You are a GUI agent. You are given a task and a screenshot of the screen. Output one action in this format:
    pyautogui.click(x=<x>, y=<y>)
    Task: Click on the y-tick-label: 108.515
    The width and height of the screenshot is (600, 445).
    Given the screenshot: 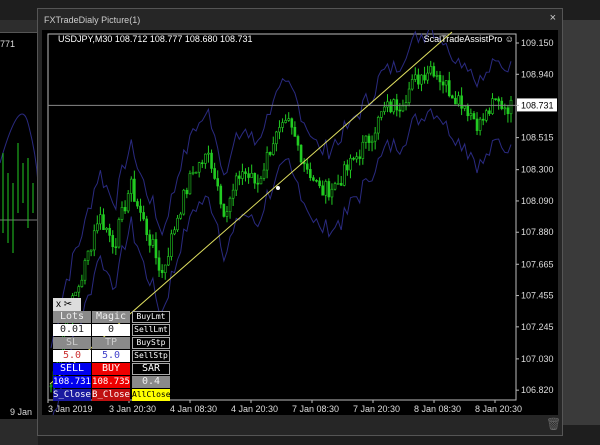 What is the action you would take?
    pyautogui.click(x=537, y=138)
    